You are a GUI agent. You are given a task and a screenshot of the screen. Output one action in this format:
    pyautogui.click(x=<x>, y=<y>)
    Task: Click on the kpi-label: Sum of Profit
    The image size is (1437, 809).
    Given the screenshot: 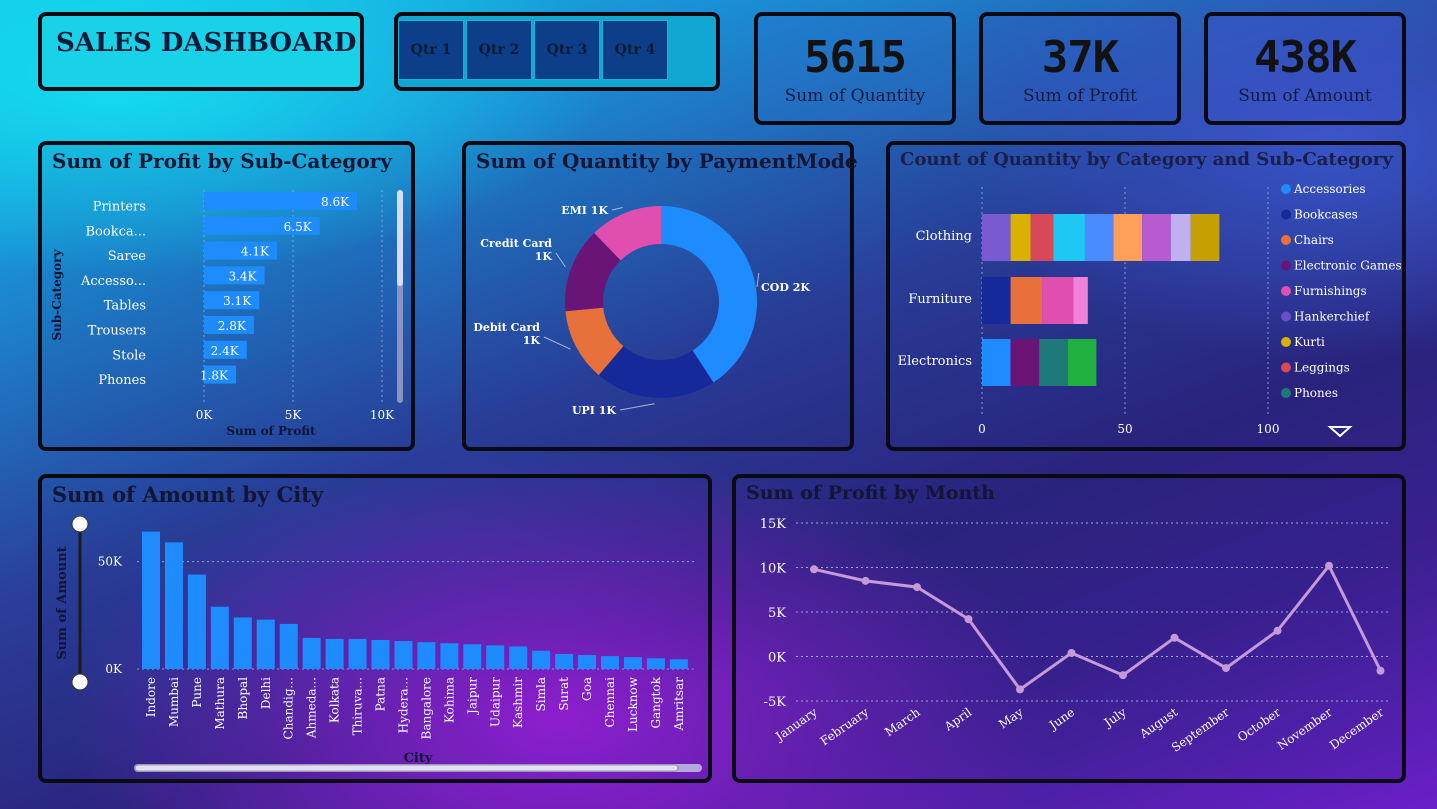 What is the action you would take?
    pyautogui.click(x=1080, y=96)
    